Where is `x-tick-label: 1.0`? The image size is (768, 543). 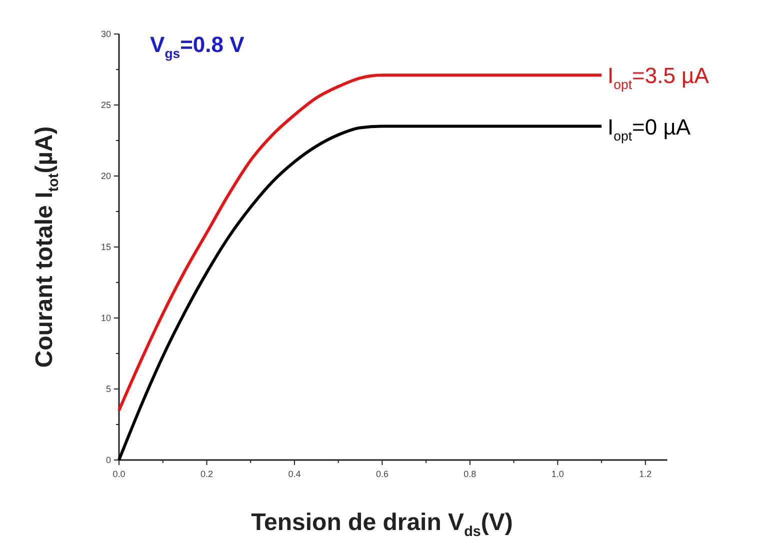 x-tick-label: 1.0 is located at coordinates (557, 474).